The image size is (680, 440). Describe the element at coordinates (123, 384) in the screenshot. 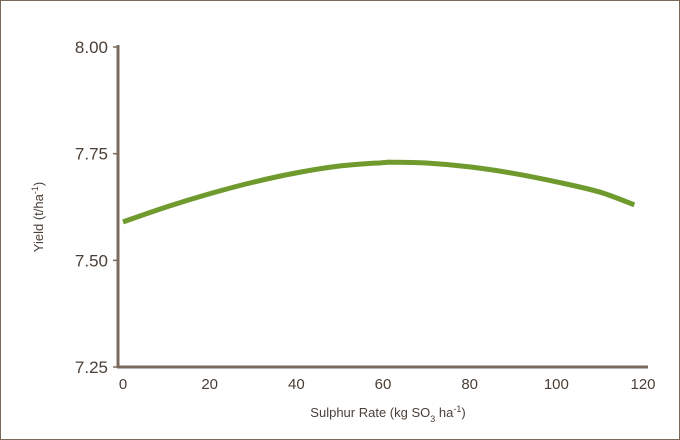

I see `x-tick-label: 0` at that location.